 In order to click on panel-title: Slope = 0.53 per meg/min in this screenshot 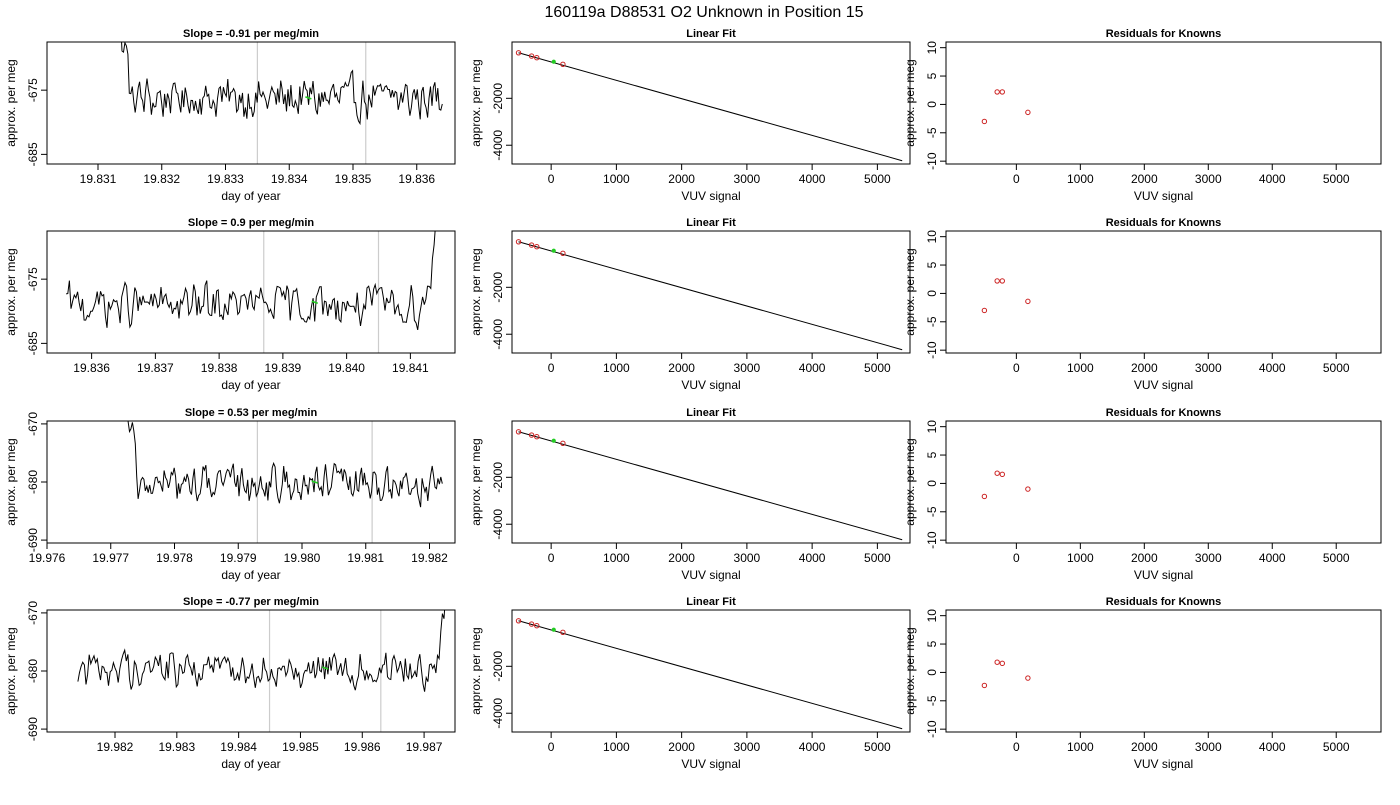, I will do `click(251, 413)`.